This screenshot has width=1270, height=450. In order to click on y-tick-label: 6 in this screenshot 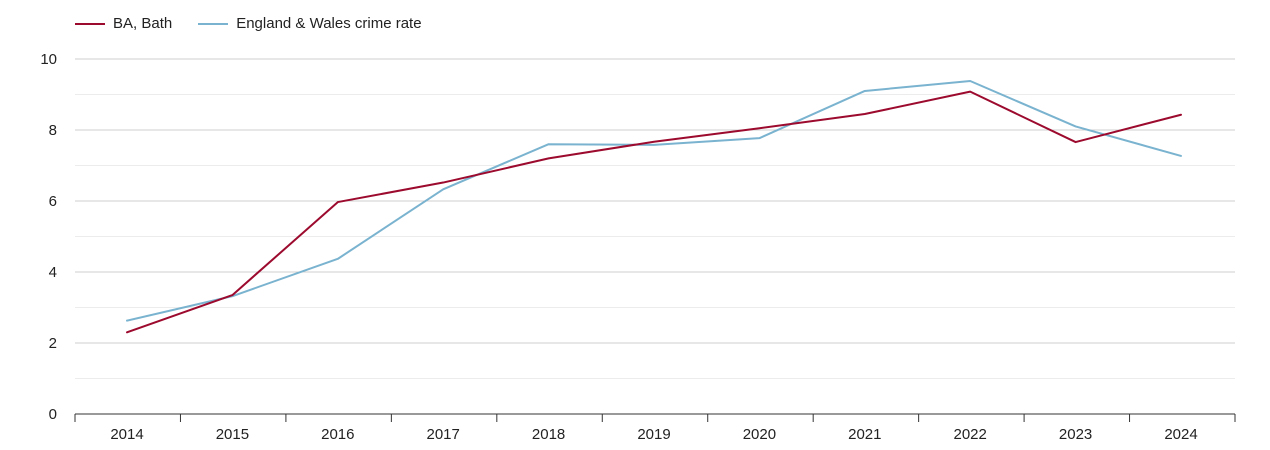, I will do `click(53, 201)`.